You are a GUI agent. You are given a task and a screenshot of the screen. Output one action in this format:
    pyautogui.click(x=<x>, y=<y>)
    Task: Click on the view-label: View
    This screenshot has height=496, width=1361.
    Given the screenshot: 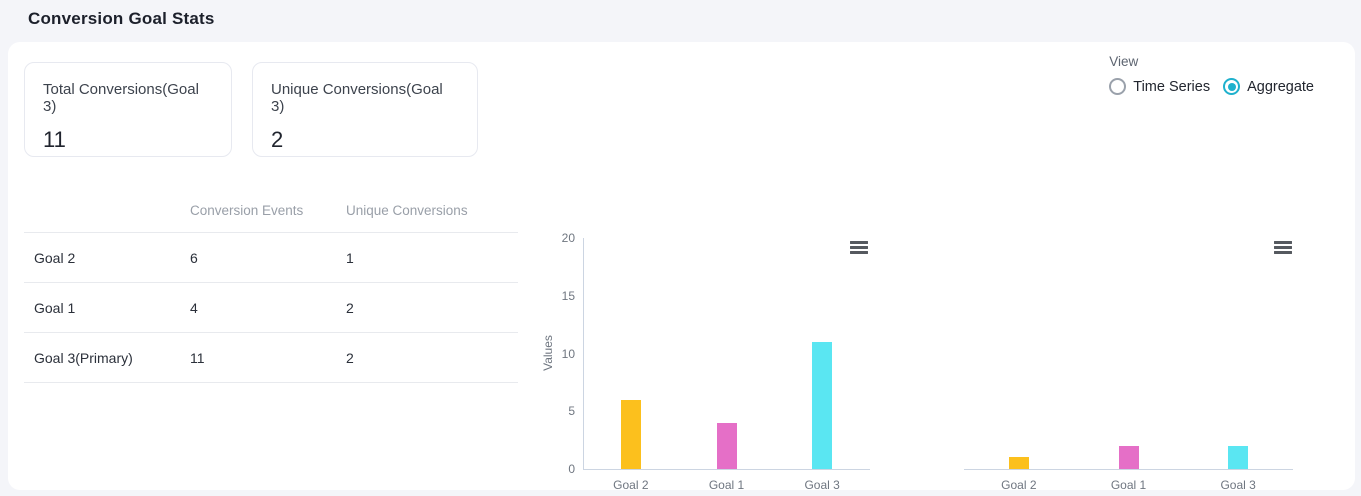 What is the action you would take?
    pyautogui.click(x=1124, y=61)
    